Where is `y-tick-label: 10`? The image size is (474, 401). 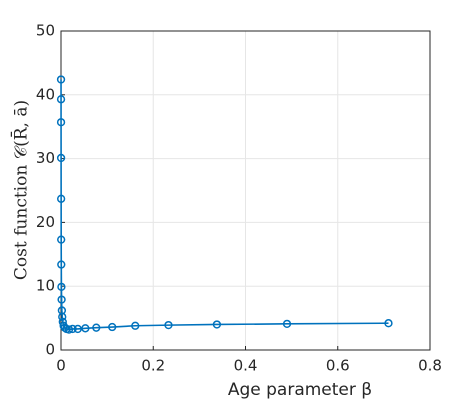
y-tick-label: 10 is located at coordinates (45, 286).